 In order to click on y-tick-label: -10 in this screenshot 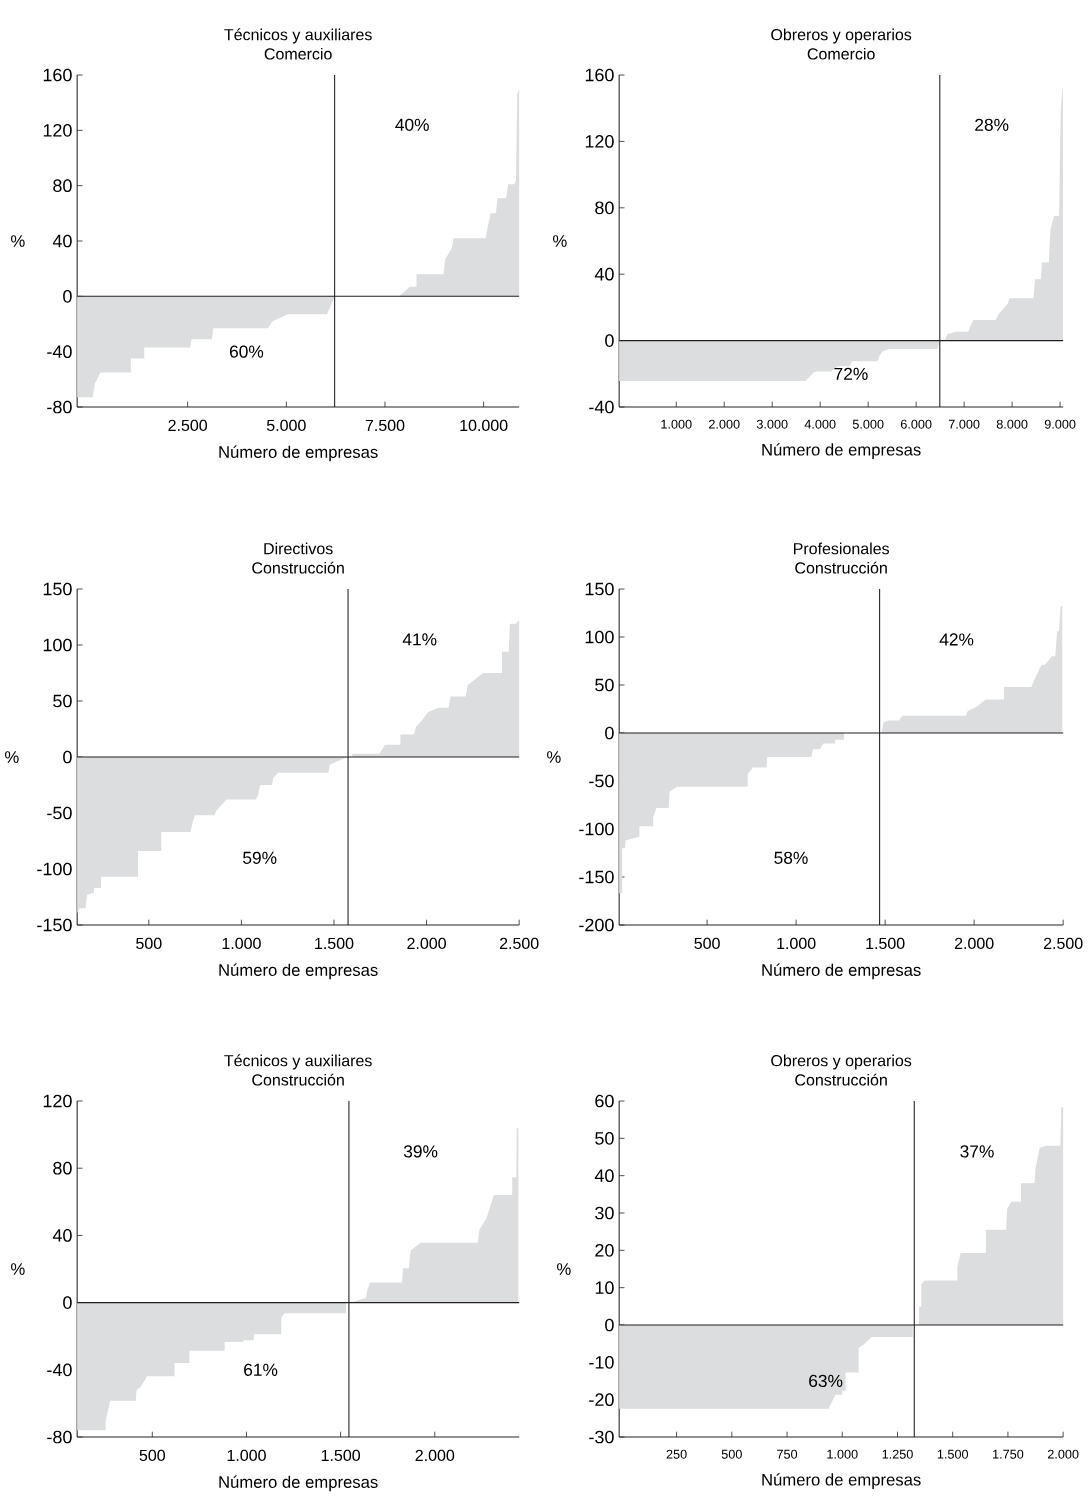, I will do `click(601, 1362)`.